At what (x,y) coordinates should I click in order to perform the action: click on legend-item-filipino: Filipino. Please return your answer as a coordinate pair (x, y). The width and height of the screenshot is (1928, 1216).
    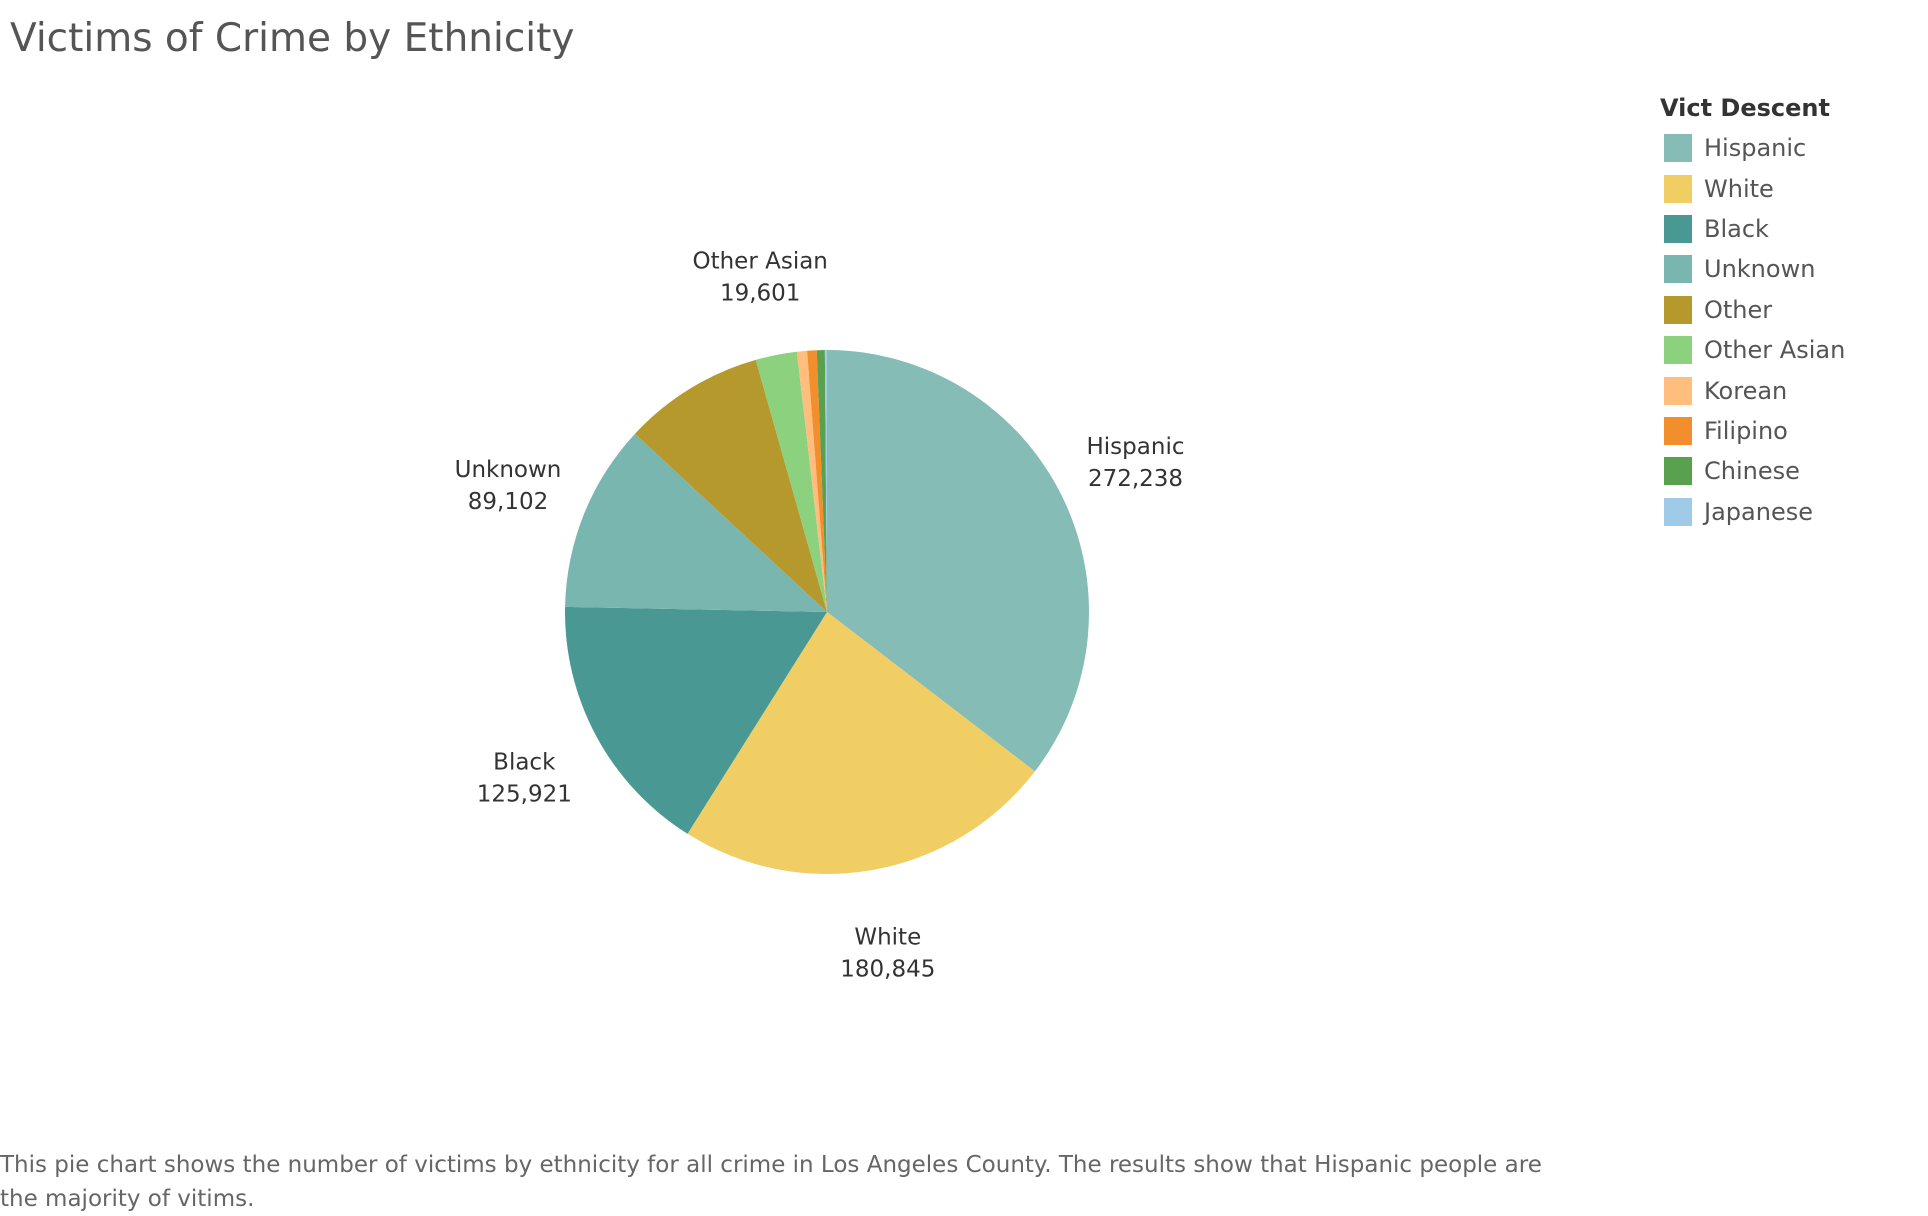
    Looking at the image, I should click on (1752, 431).